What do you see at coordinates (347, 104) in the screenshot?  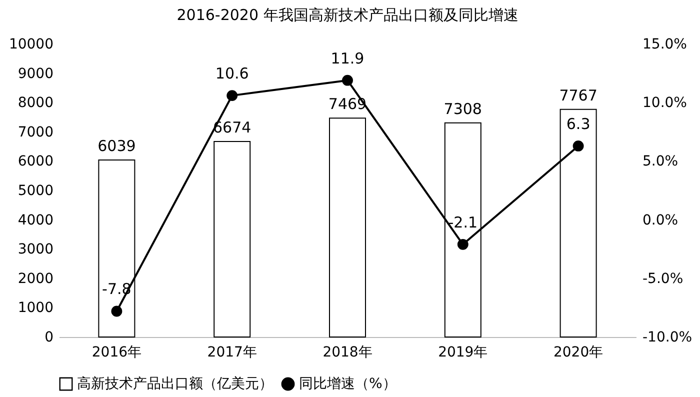 I see `data-label: 7469` at bounding box center [347, 104].